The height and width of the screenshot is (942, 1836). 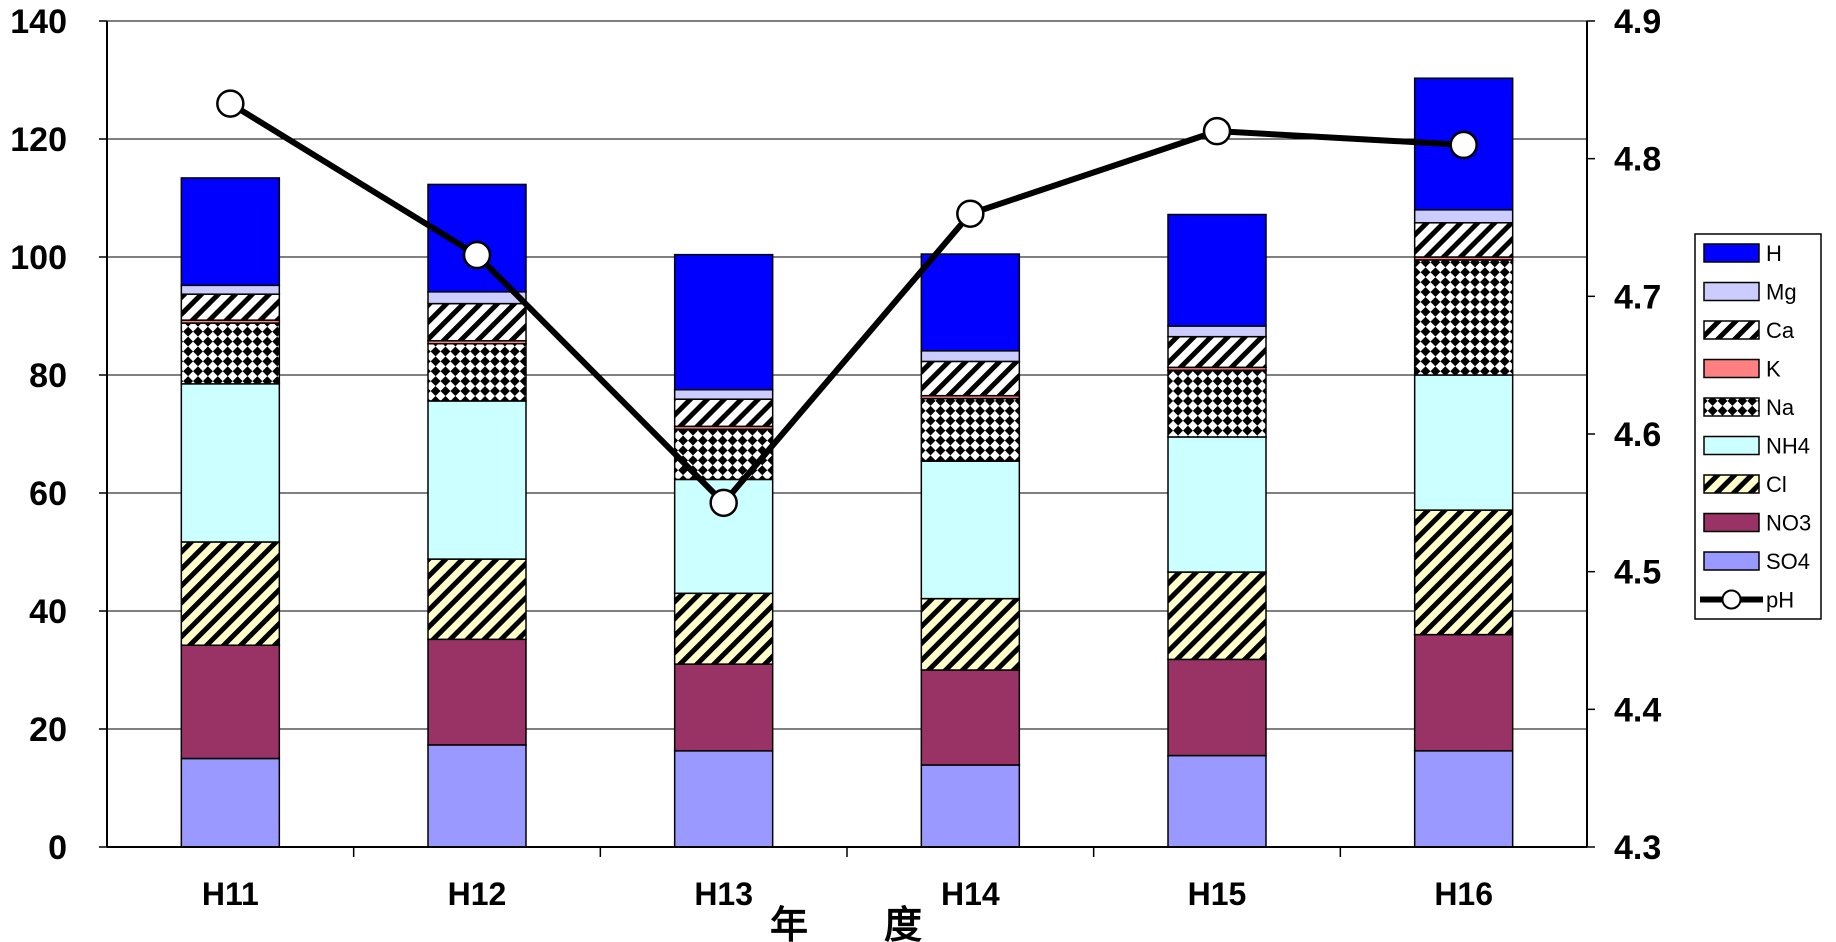 I want to click on legend-label-so4: SO4, so click(x=1788, y=561).